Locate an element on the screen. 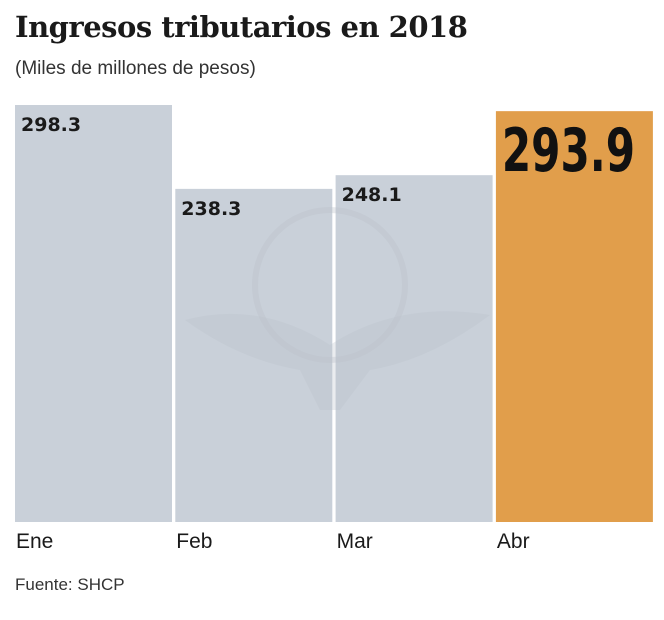 The width and height of the screenshot is (664, 620). category-label: Ene is located at coordinates (34, 541).